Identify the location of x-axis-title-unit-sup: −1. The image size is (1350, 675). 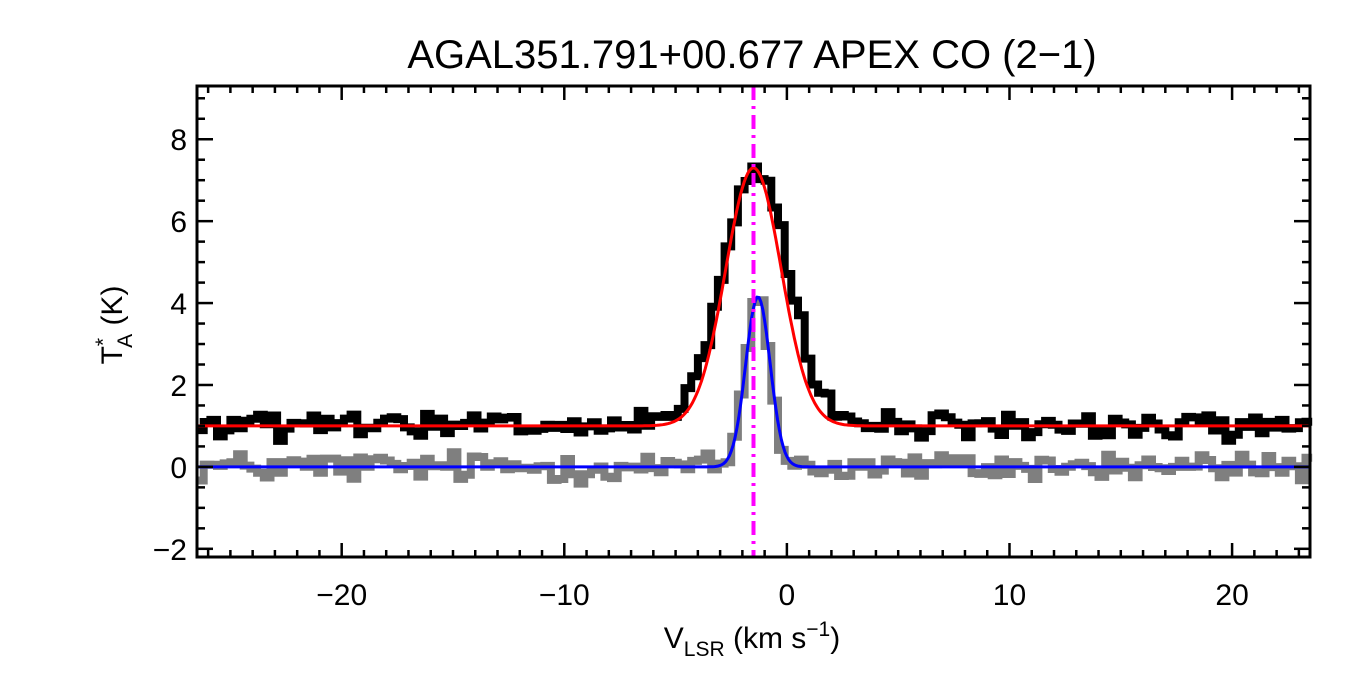
(818, 629).